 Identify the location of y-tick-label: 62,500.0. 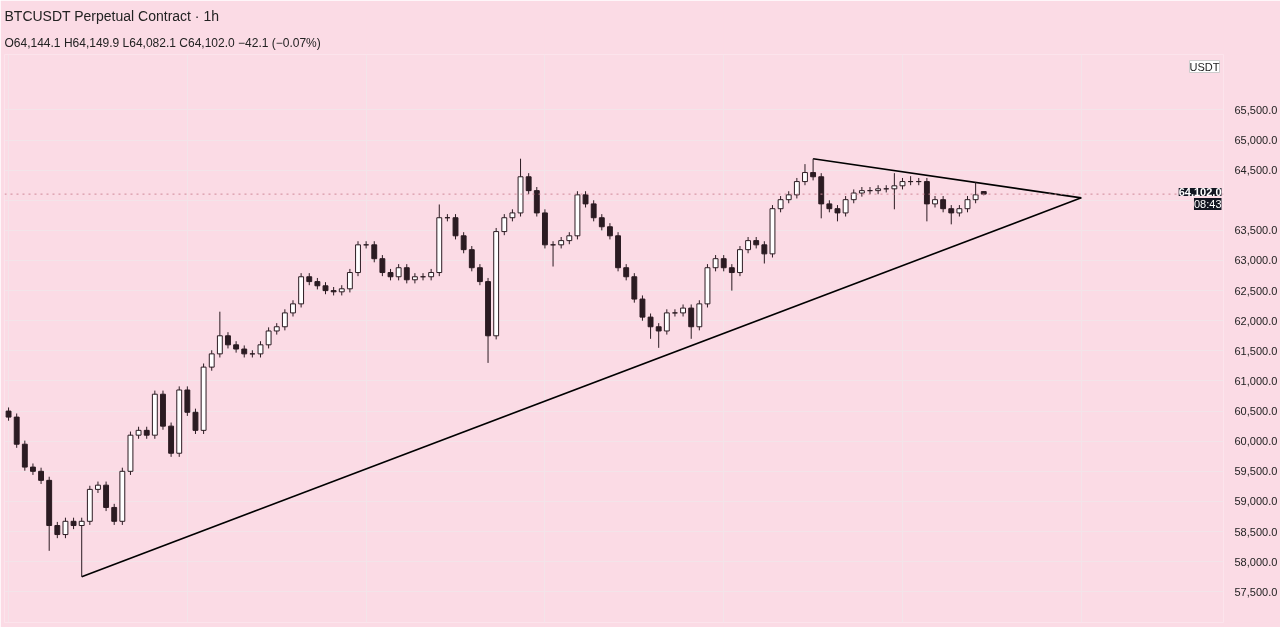
(1256, 290).